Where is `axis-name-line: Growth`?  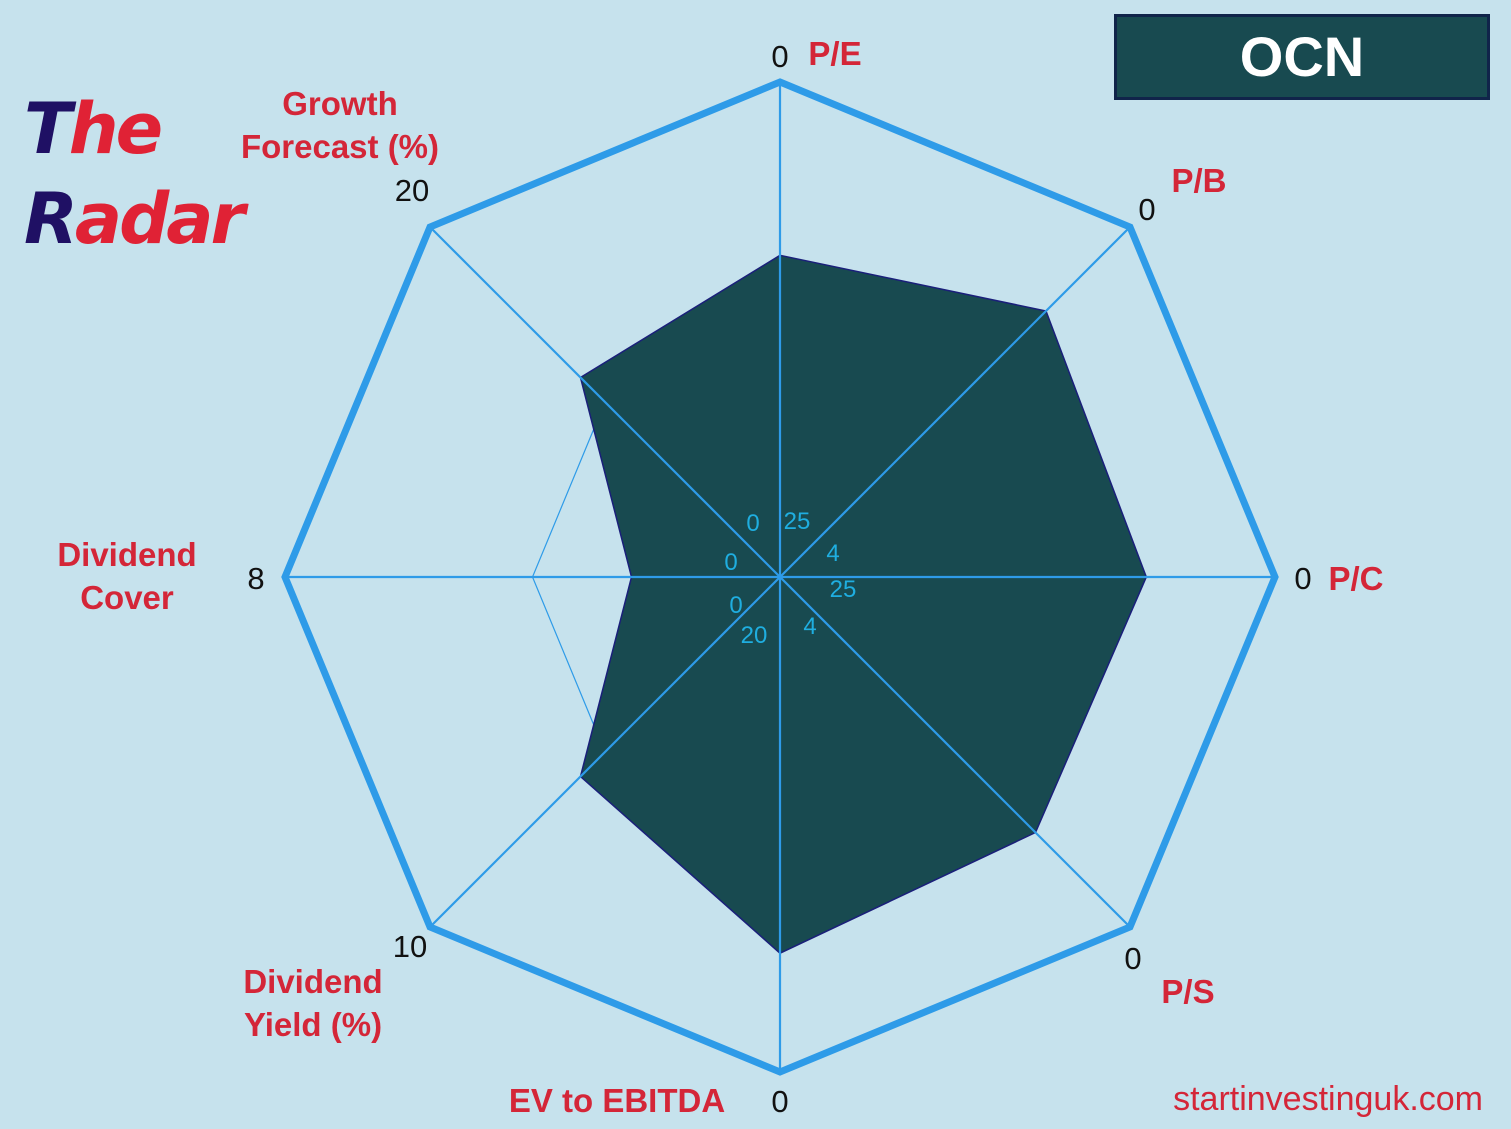
axis-name-line: Growth is located at coordinates (339, 103).